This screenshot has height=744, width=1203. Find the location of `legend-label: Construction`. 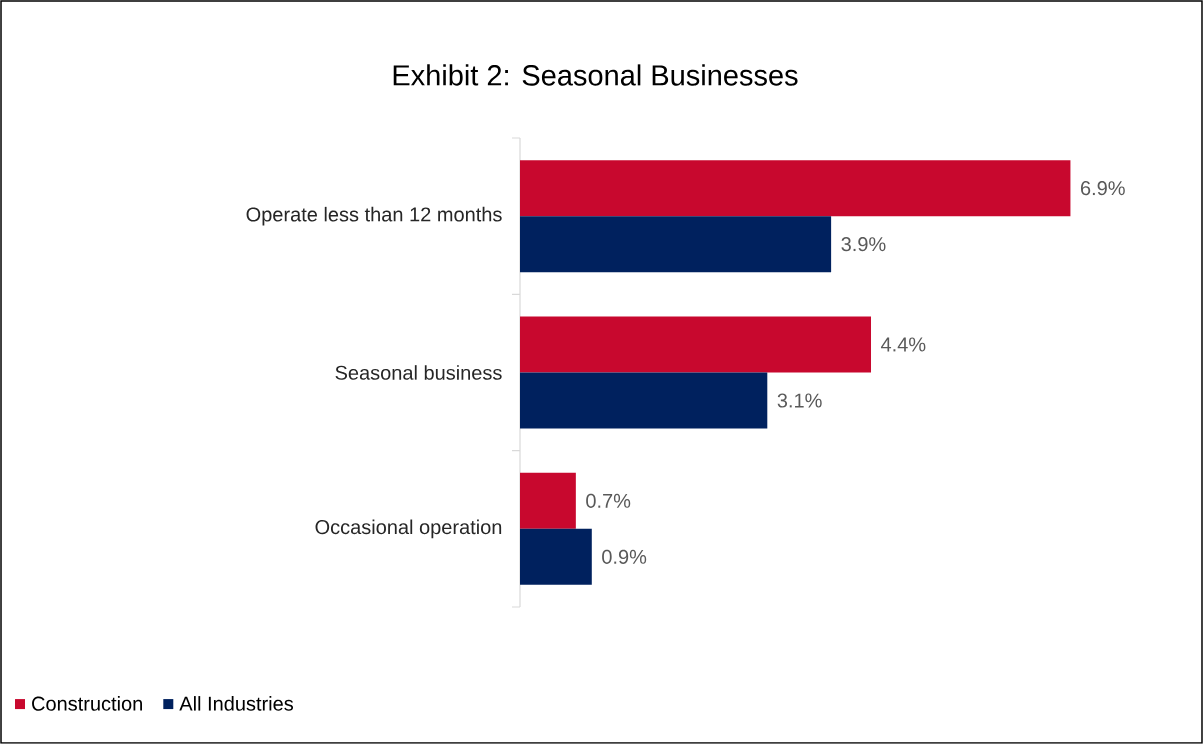

legend-label: Construction is located at coordinates (87, 703).